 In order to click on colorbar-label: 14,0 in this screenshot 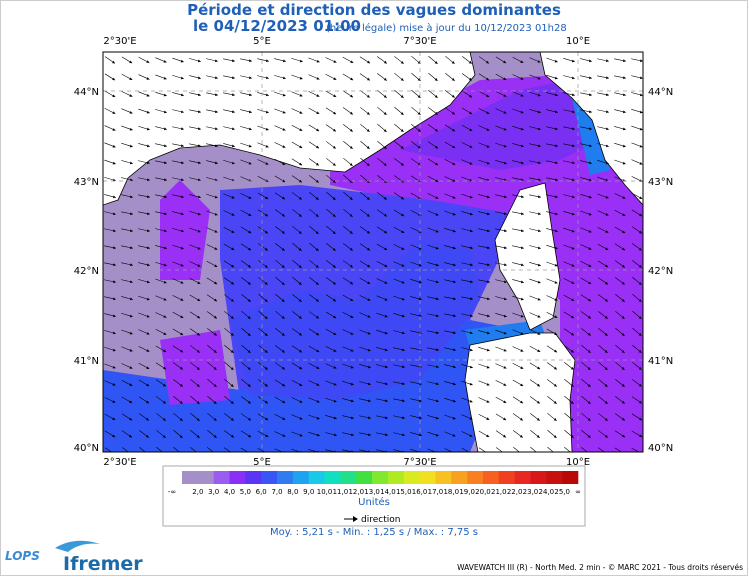, I will do `click(388, 492)`.